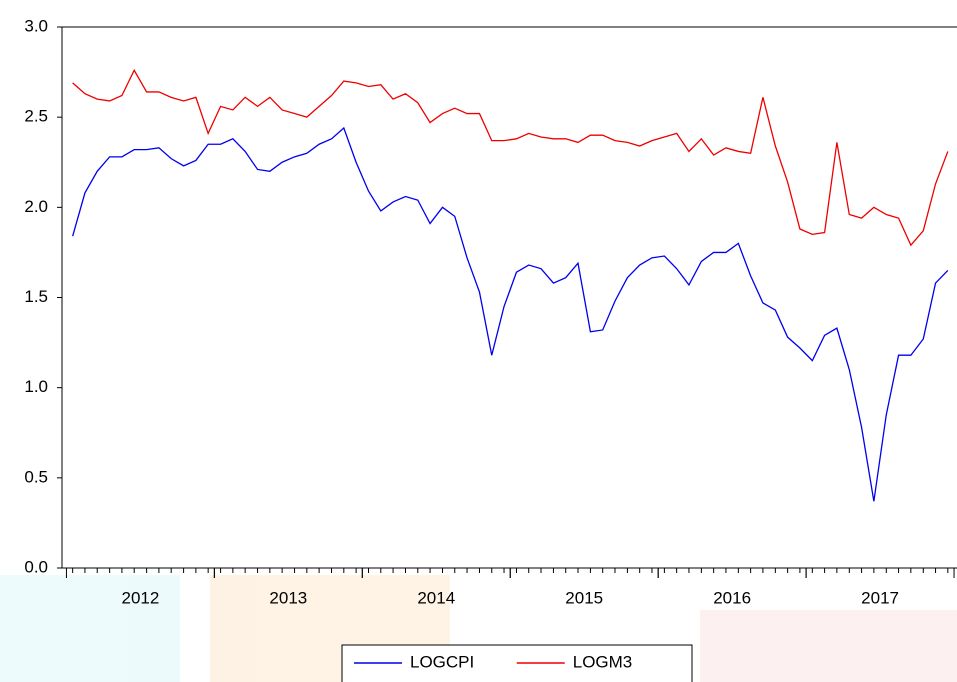 The height and width of the screenshot is (682, 957). What do you see at coordinates (436, 597) in the screenshot?
I see `x-tick-label: 2014` at bounding box center [436, 597].